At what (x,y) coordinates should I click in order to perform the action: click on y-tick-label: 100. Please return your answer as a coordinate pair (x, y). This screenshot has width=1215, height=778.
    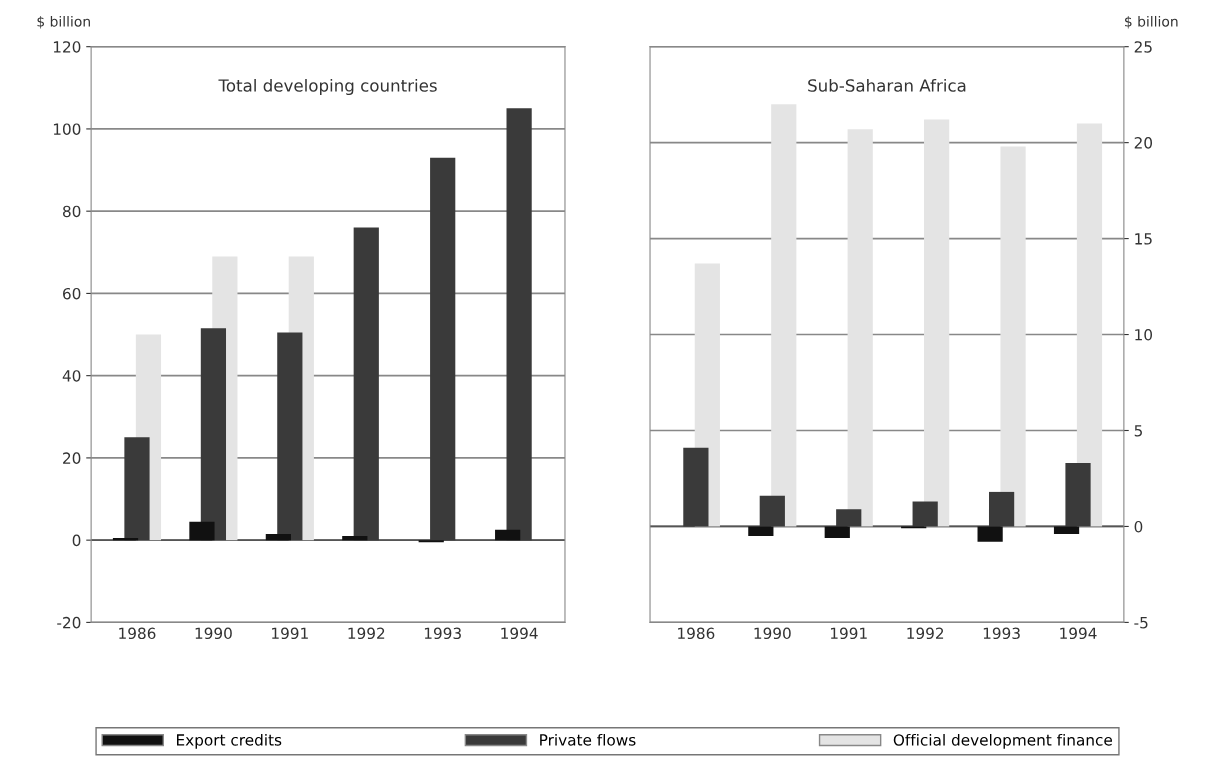
    Looking at the image, I should click on (67, 129).